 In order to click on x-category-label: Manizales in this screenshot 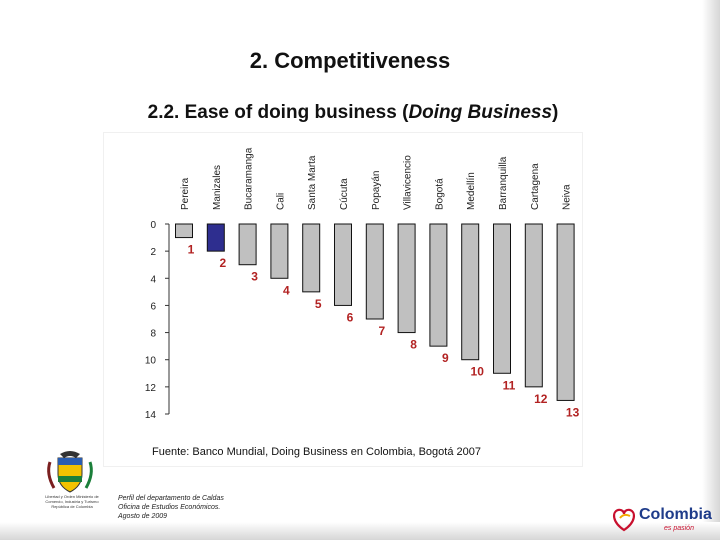, I will do `click(217, 187)`.